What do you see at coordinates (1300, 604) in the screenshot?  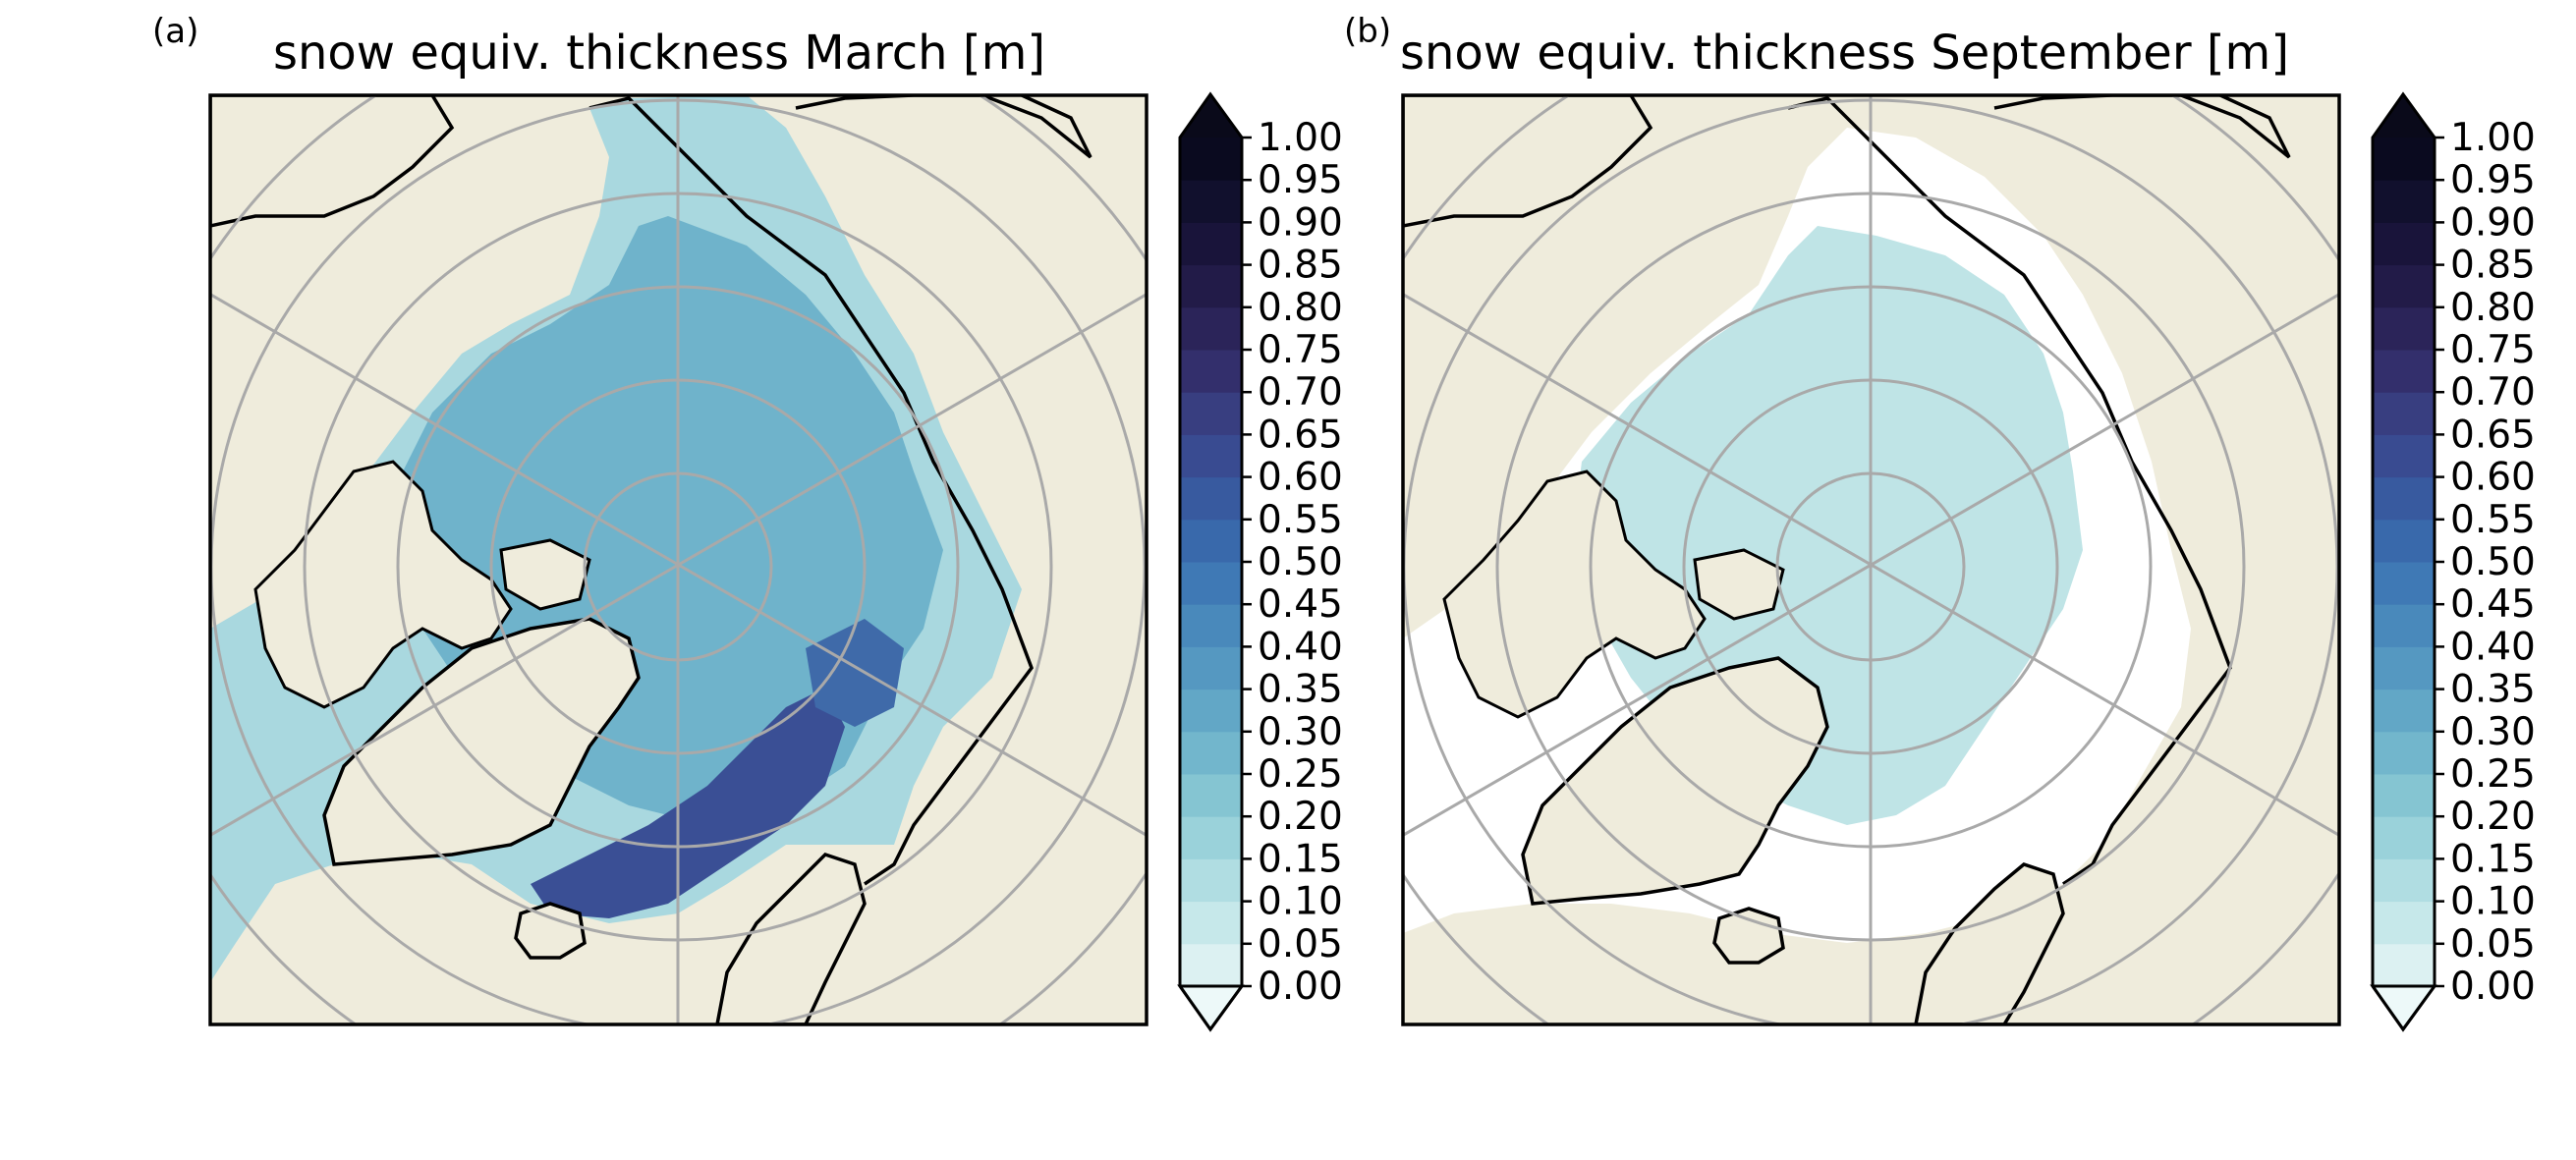 I see `colorbar-tick-label: 0.45` at bounding box center [1300, 604].